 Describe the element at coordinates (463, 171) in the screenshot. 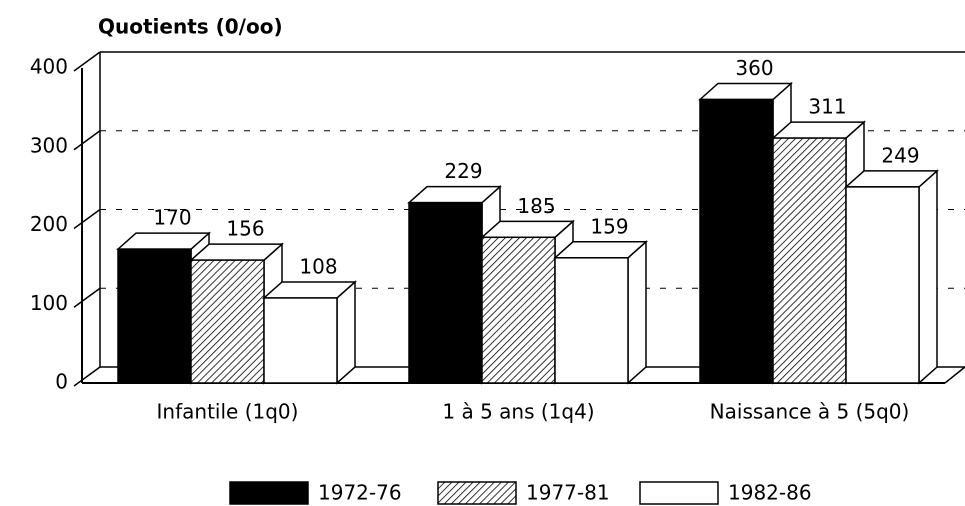

I see `data-label: 229` at that location.